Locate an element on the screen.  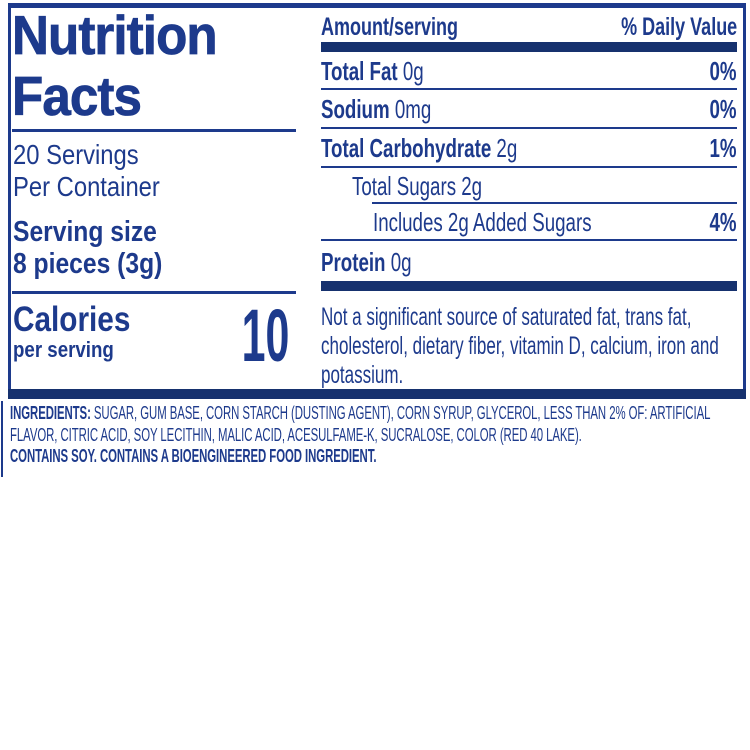
serving-size: Serving size 8 pieces (3g) is located at coordinates (101, 248).